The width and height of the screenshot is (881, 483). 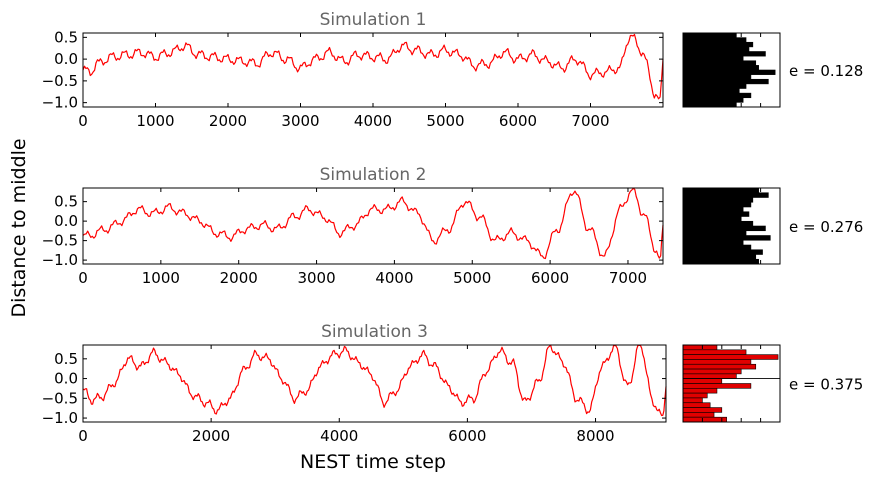 I want to click on error-annotation: e = 0.375, so click(x=826, y=385).